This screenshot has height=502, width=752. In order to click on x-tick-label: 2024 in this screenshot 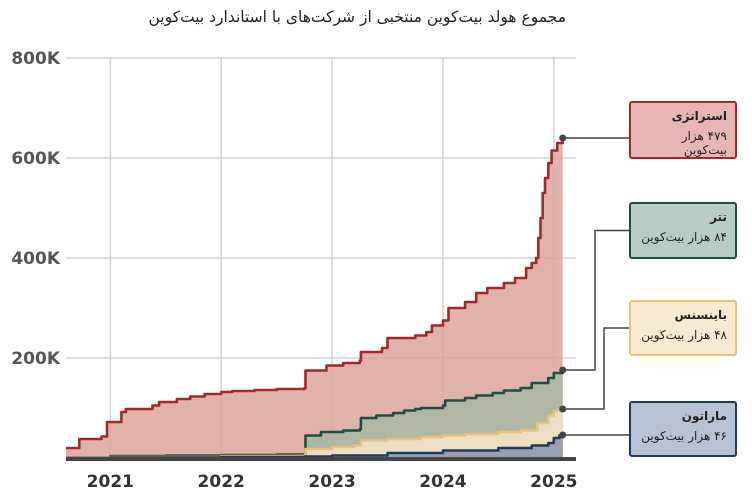, I will do `click(442, 482)`.